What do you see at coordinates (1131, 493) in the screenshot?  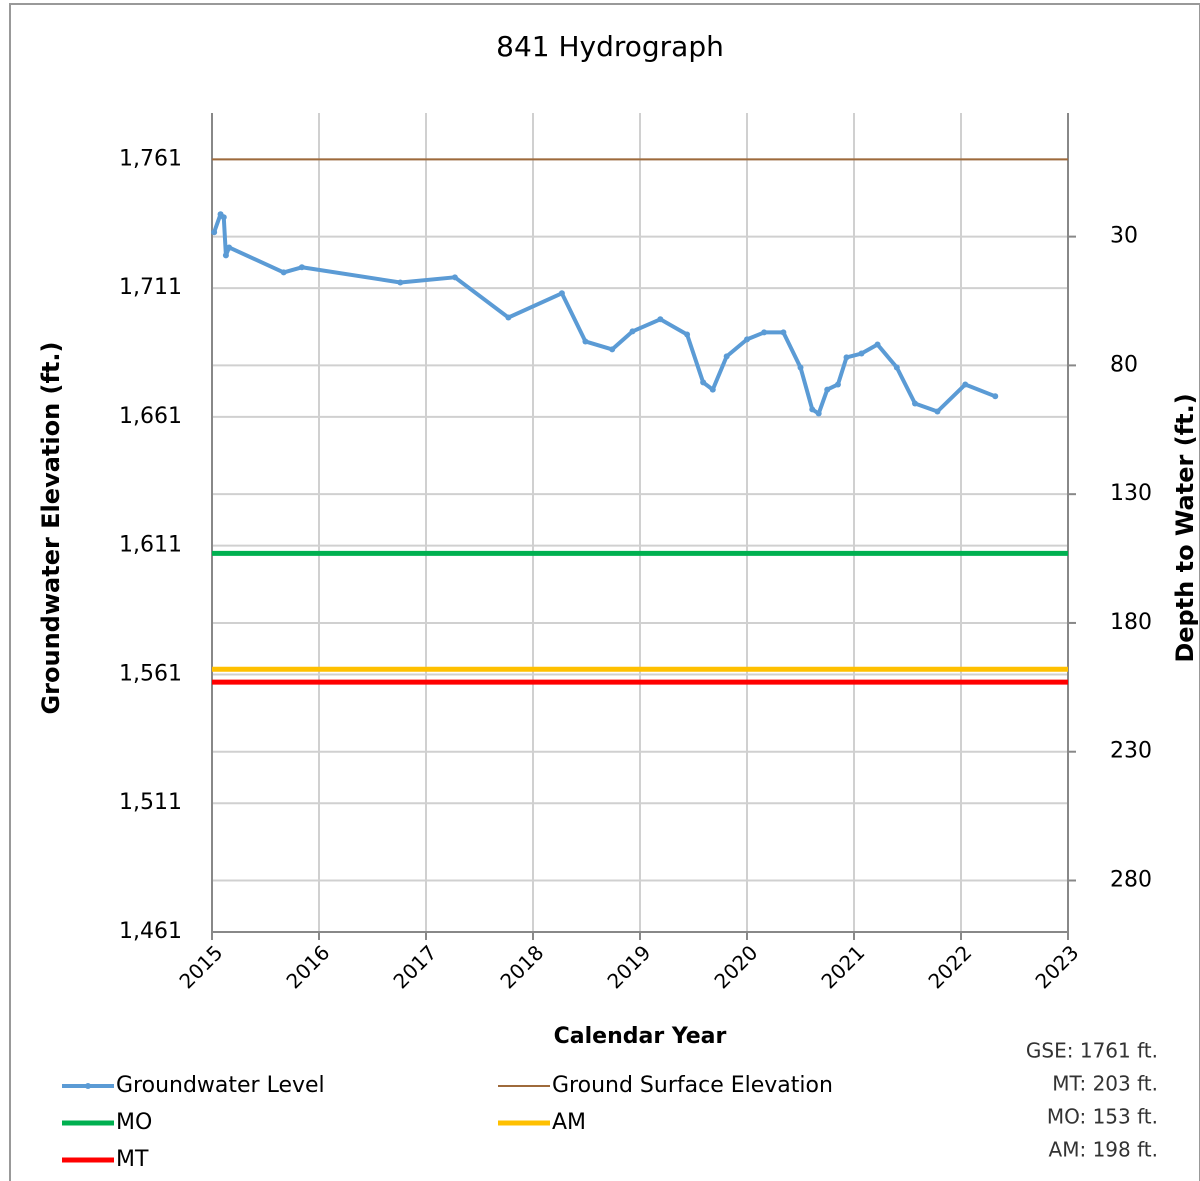 I see `y2-tick-label: 130` at bounding box center [1131, 493].